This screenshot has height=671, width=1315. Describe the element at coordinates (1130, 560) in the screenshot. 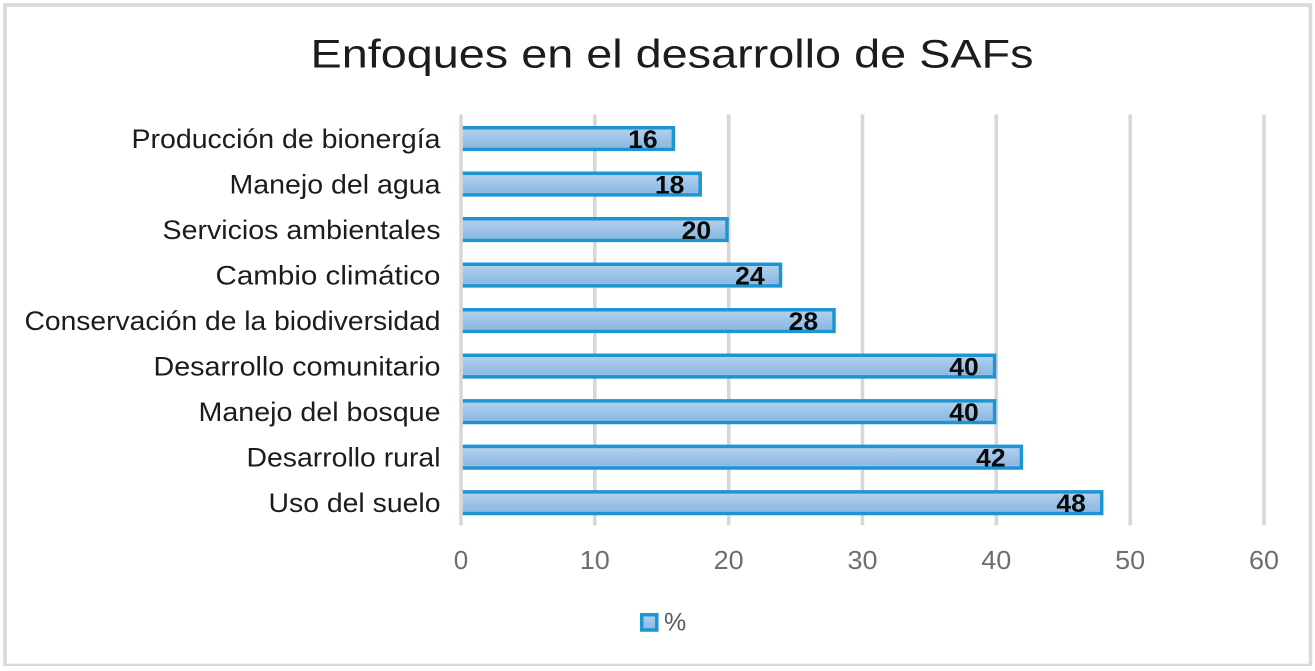

I see `svg-text: 50` at that location.